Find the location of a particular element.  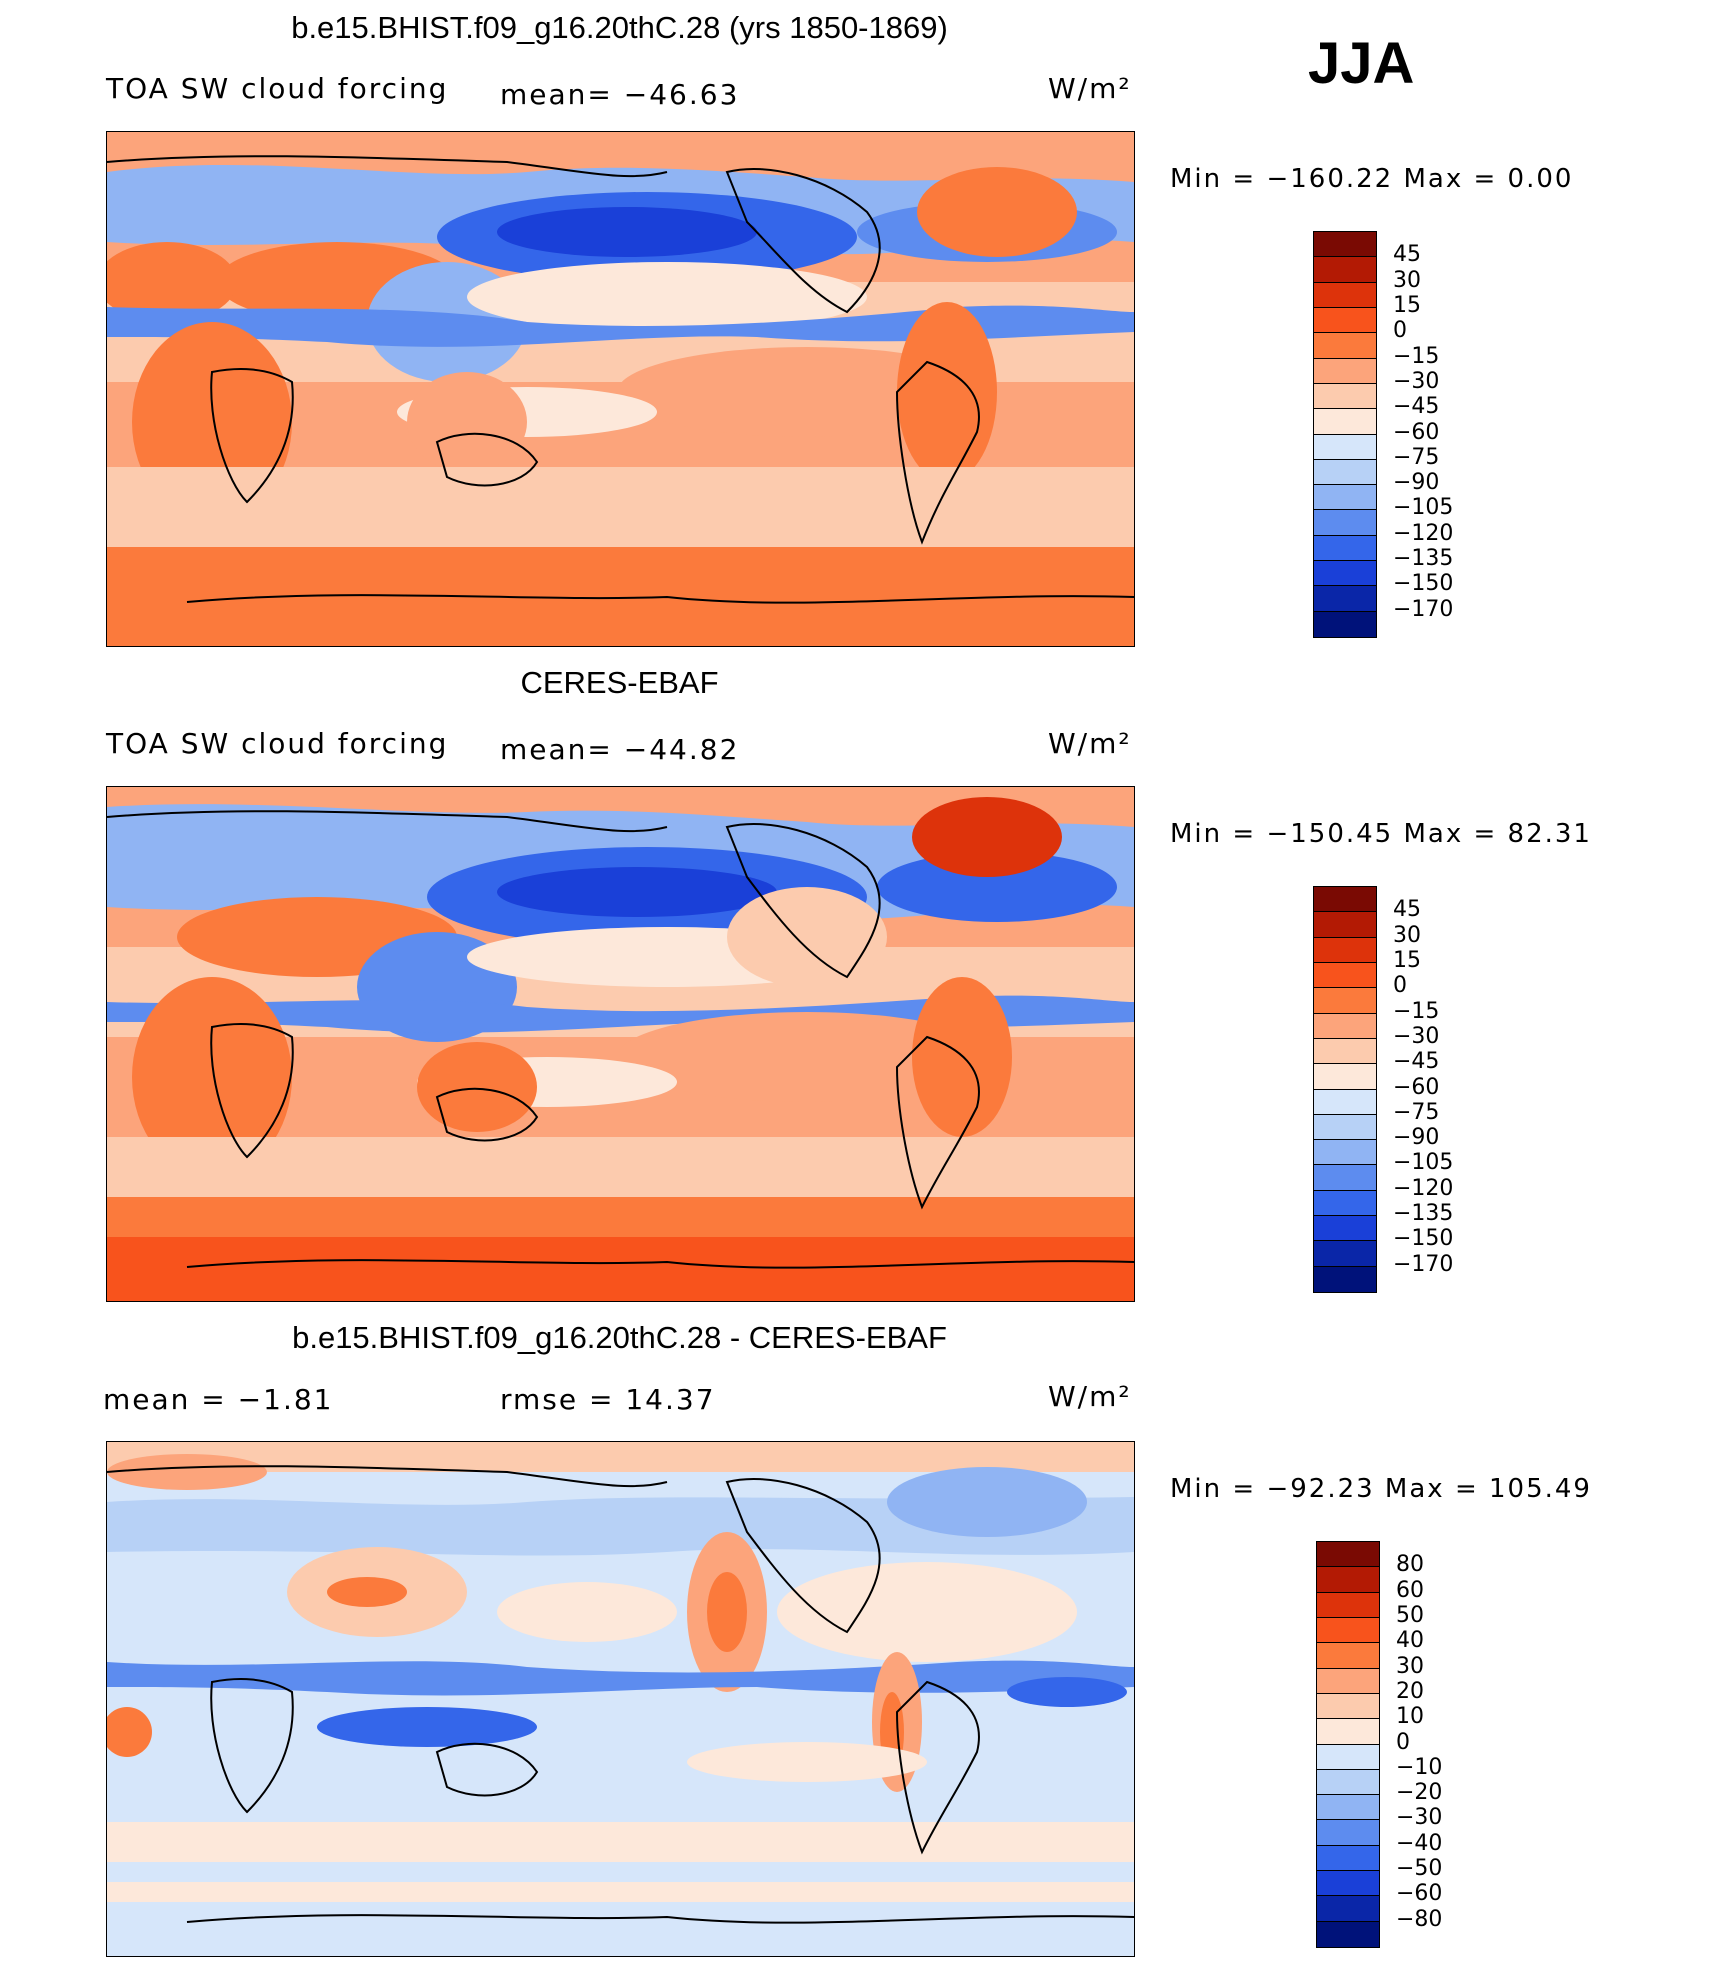

panel-2-units: W/m² is located at coordinates (1090, 743).